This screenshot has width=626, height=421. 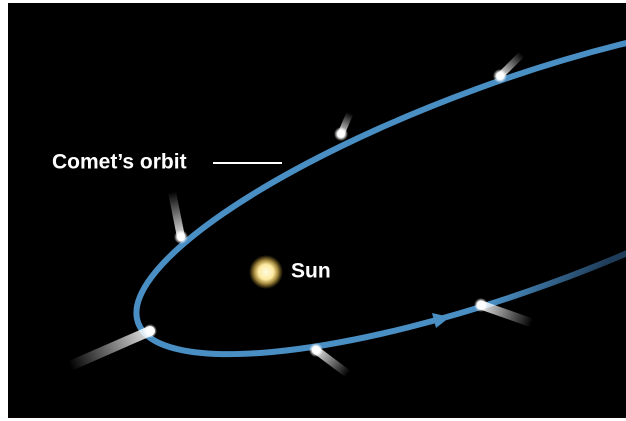 What do you see at coordinates (119, 162) in the screenshot?
I see `orbit-label: Comet’s orbit` at bounding box center [119, 162].